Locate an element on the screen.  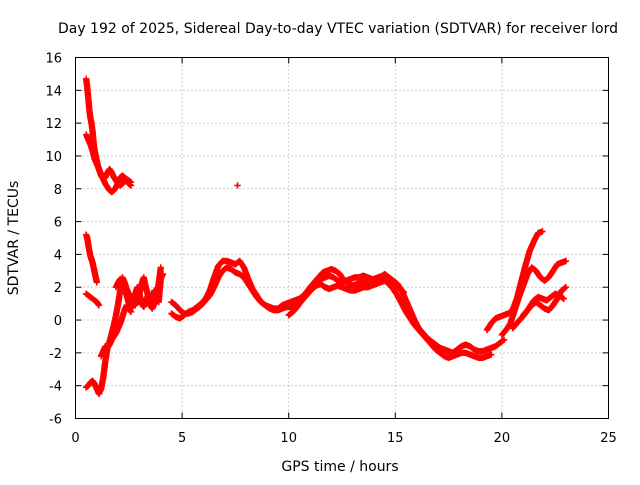
y-tick-label: -4 is located at coordinates (55, 387).